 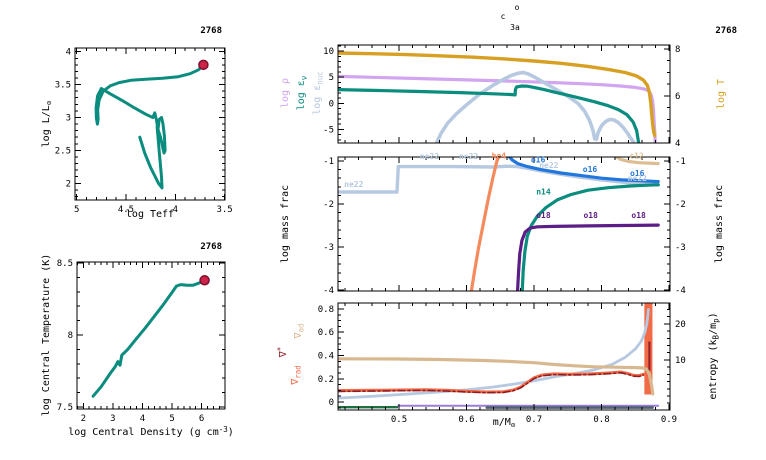 I want to click on x-tick-label: 0.5, so click(x=399, y=420).